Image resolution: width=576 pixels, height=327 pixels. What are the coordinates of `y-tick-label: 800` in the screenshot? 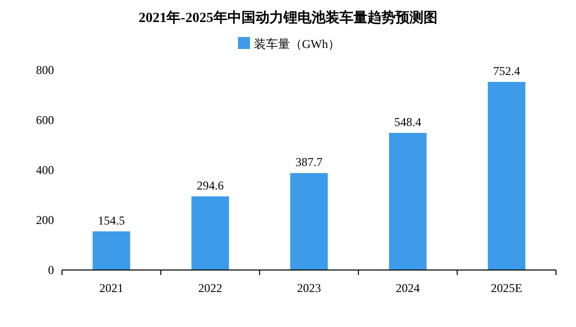 It's located at (45, 70).